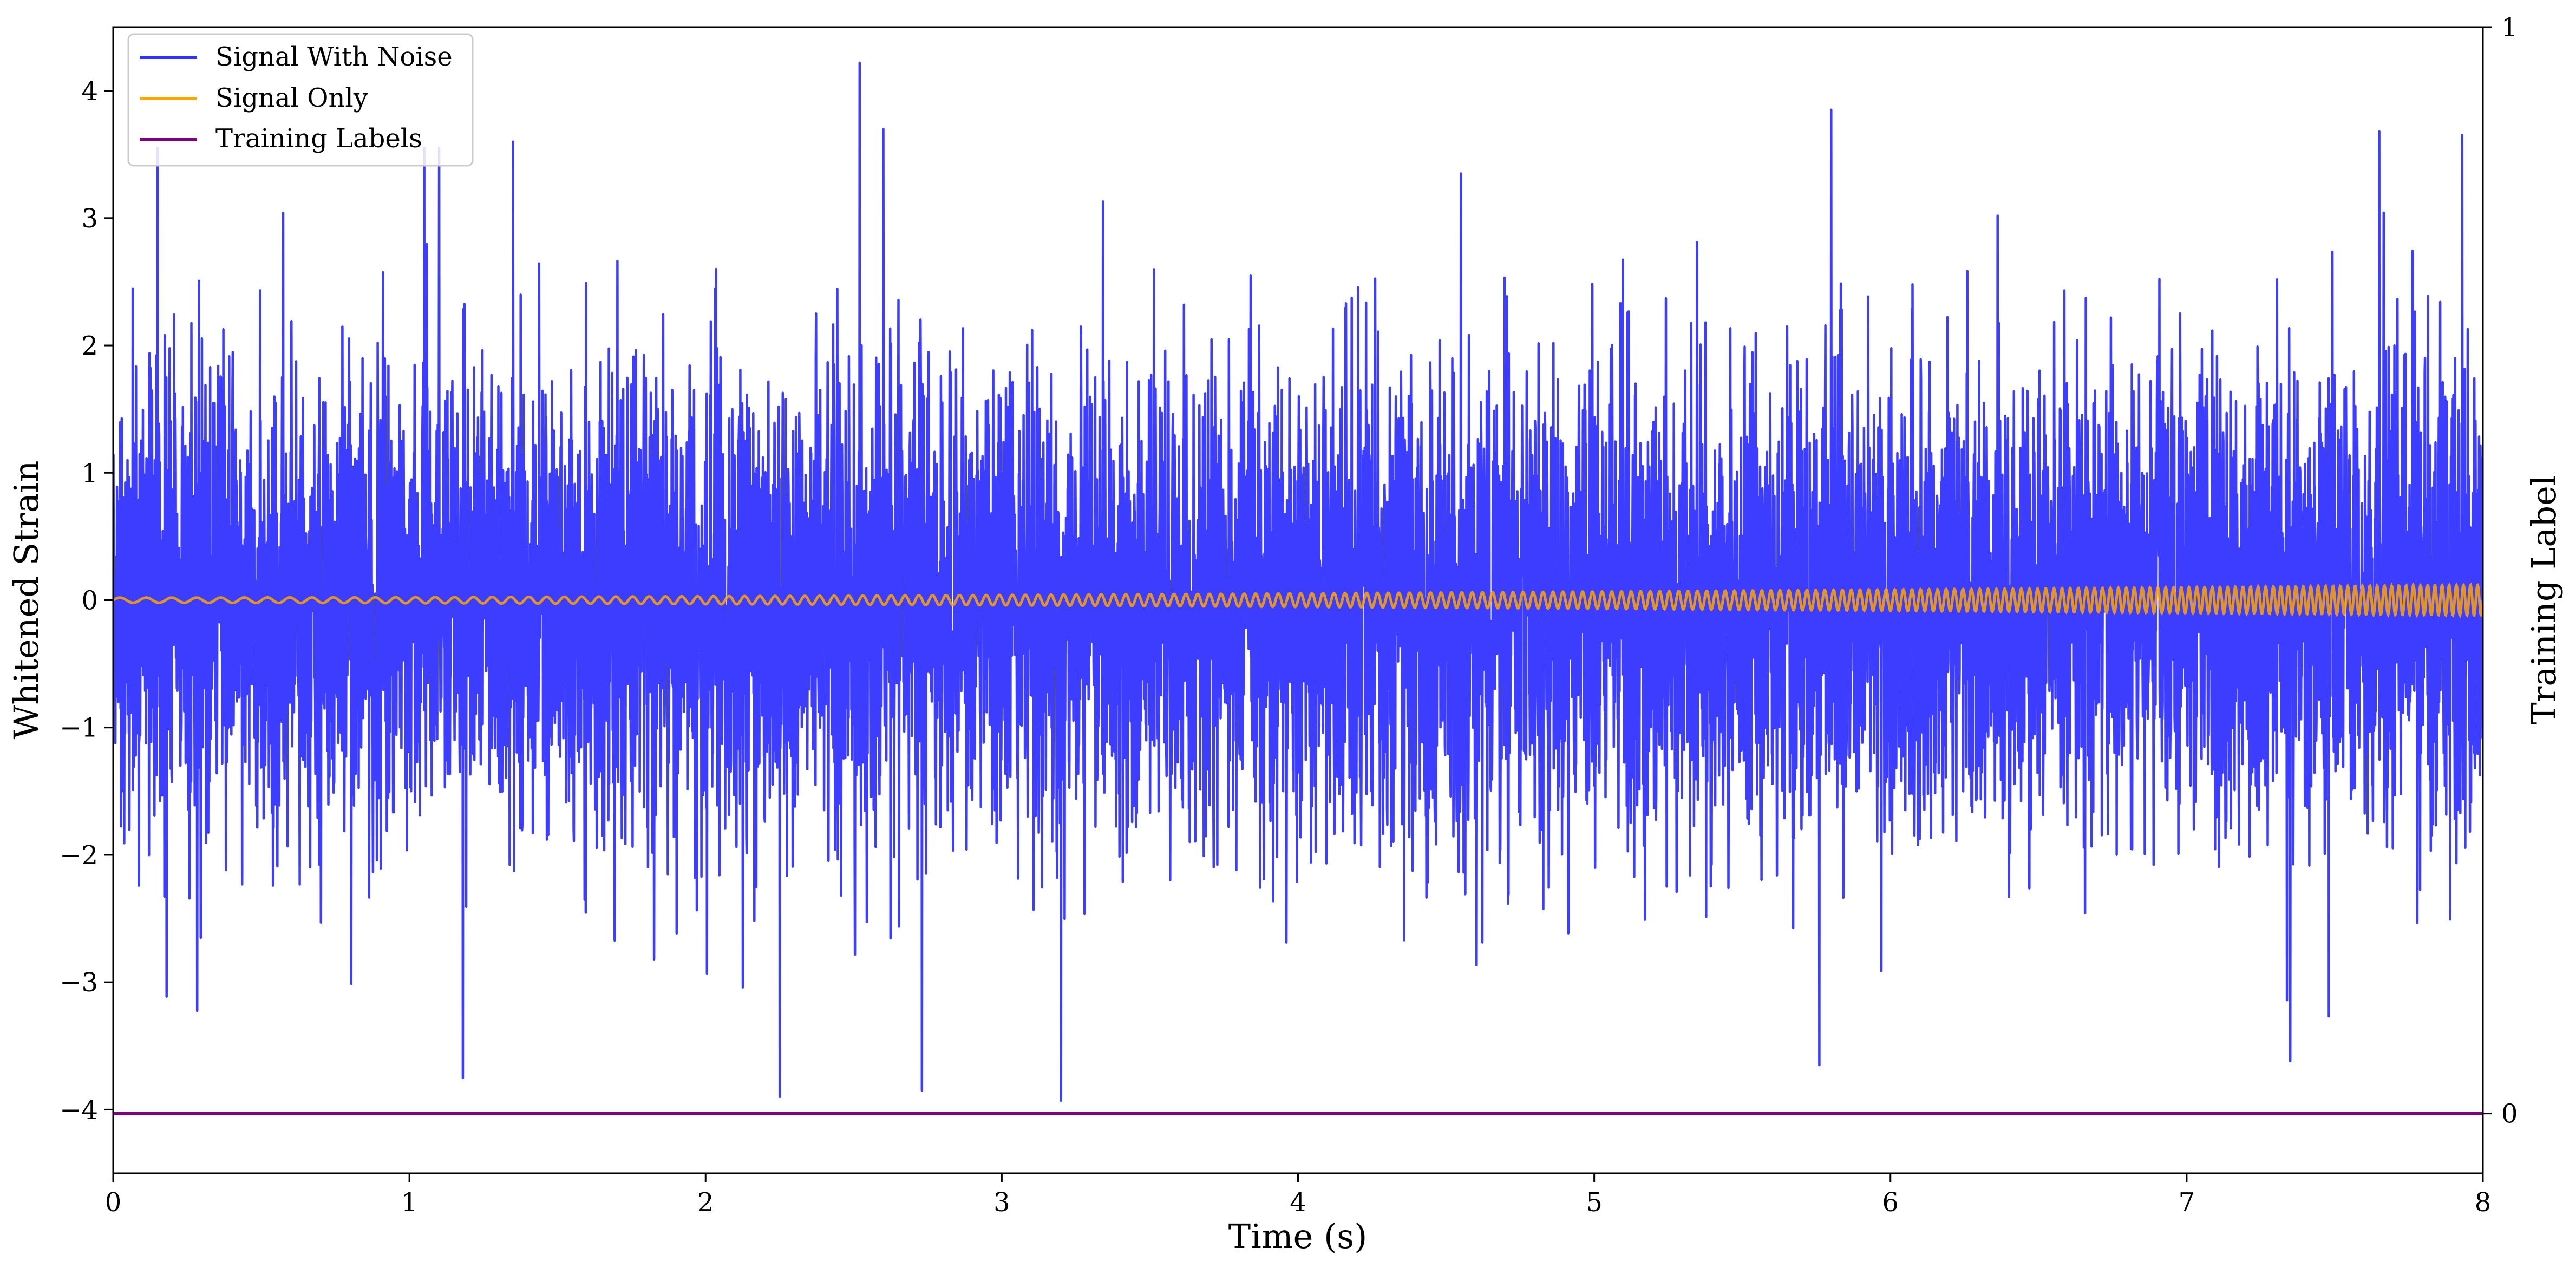 The height and width of the screenshot is (1274, 2576). What do you see at coordinates (26, 600) in the screenshot?
I see `y-axis-label: Whitened Strain` at bounding box center [26, 600].